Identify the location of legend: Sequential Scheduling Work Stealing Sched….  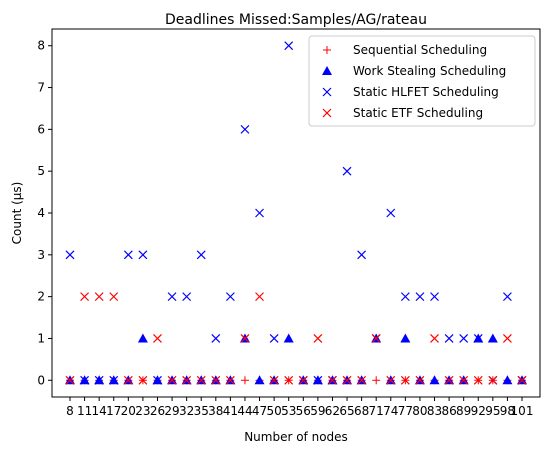
(422, 81).